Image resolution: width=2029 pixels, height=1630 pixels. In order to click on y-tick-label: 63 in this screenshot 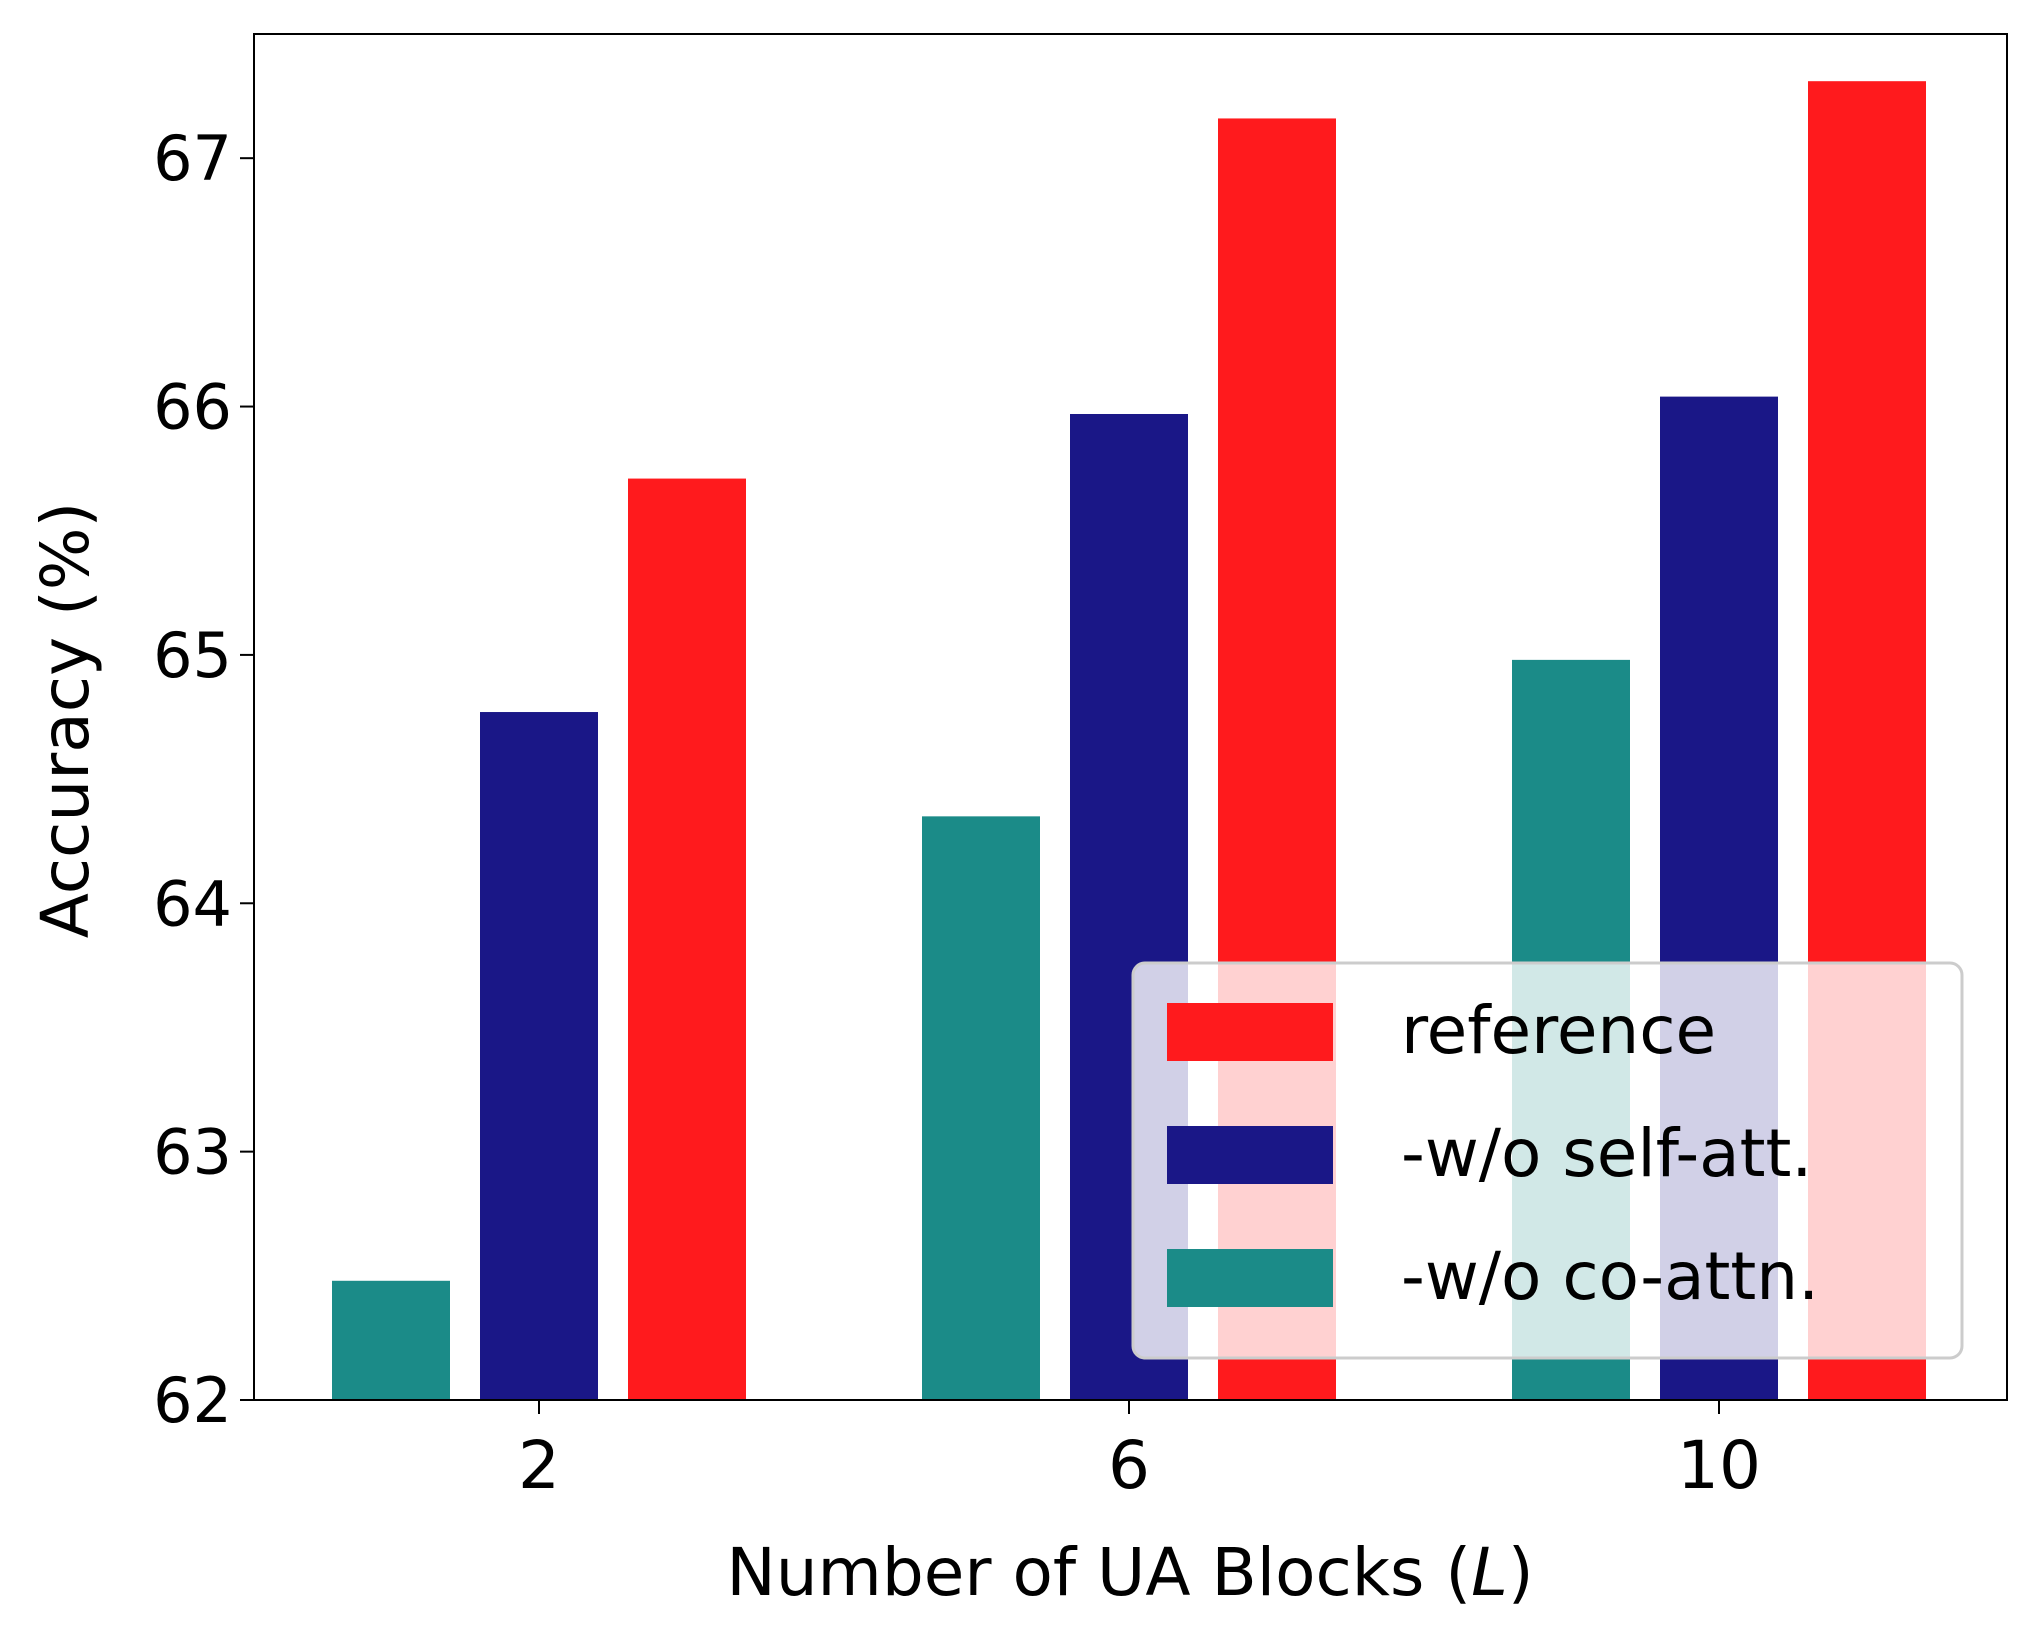, I will do `click(192, 1152)`.